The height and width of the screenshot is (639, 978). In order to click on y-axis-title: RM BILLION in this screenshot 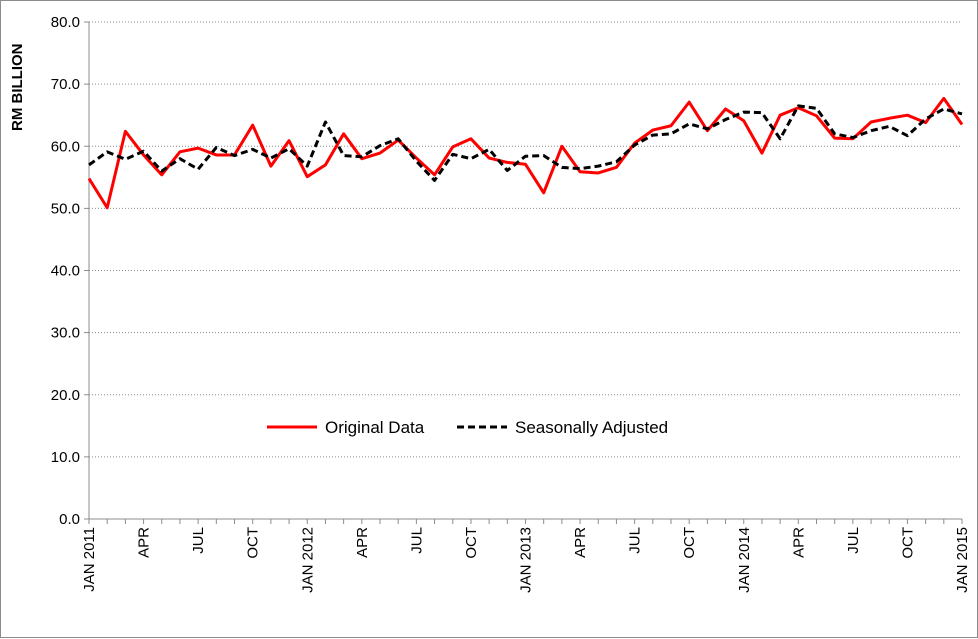, I will do `click(17, 88)`.